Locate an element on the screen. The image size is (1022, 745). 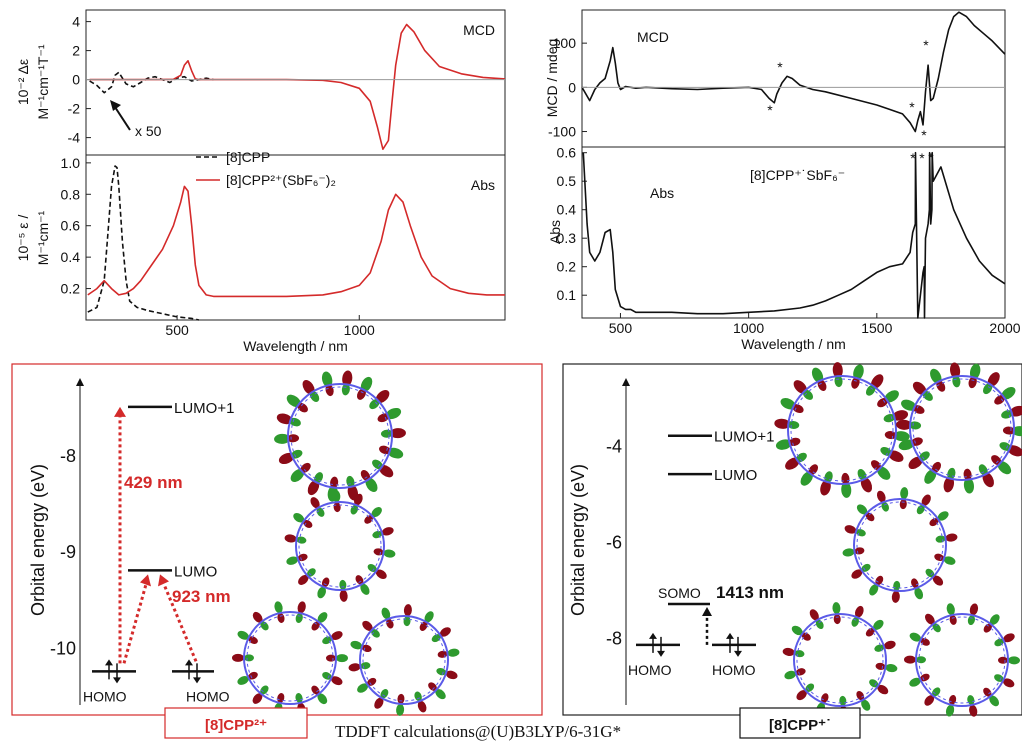
lobe-8-2-a is located at coordinates (915, 637).